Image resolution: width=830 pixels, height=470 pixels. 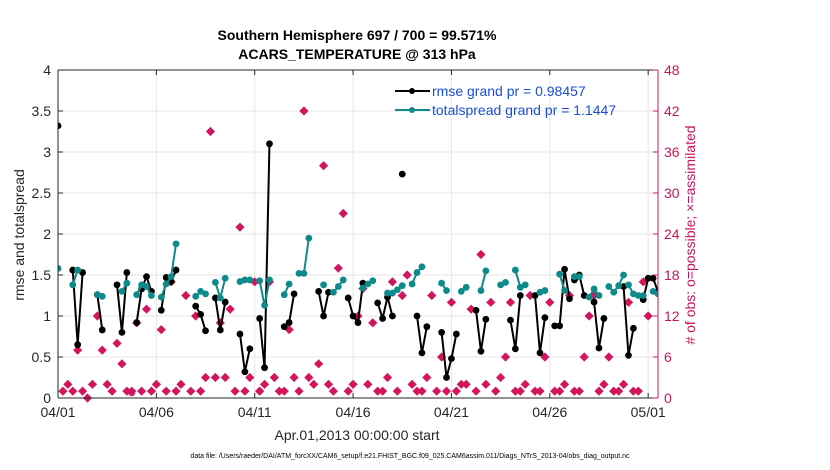 What do you see at coordinates (668, 357) in the screenshot?
I see `y-right-tick-label: 6` at bounding box center [668, 357].